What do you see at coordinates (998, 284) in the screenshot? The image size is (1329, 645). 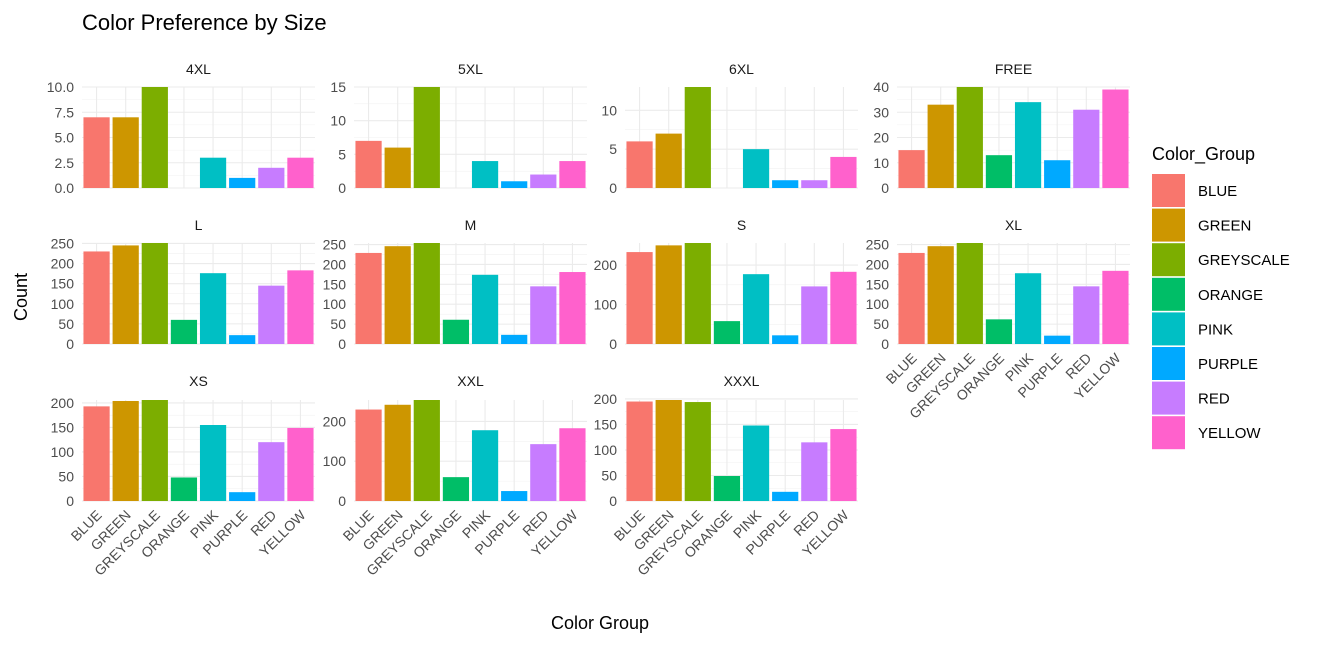 I see `facet-panel-xl: XL 0 50 100 150 200 250` at bounding box center [998, 284].